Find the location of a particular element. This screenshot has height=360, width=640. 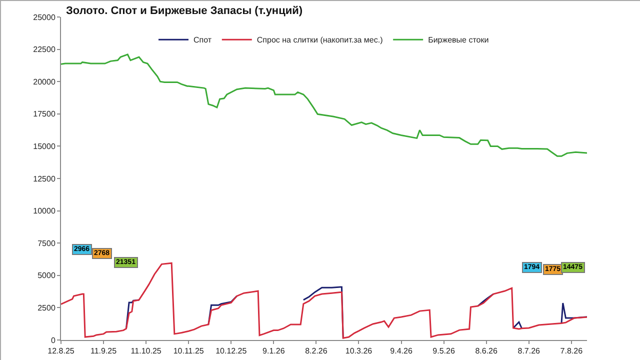

y-tick-label: 5000 is located at coordinates (47, 275).